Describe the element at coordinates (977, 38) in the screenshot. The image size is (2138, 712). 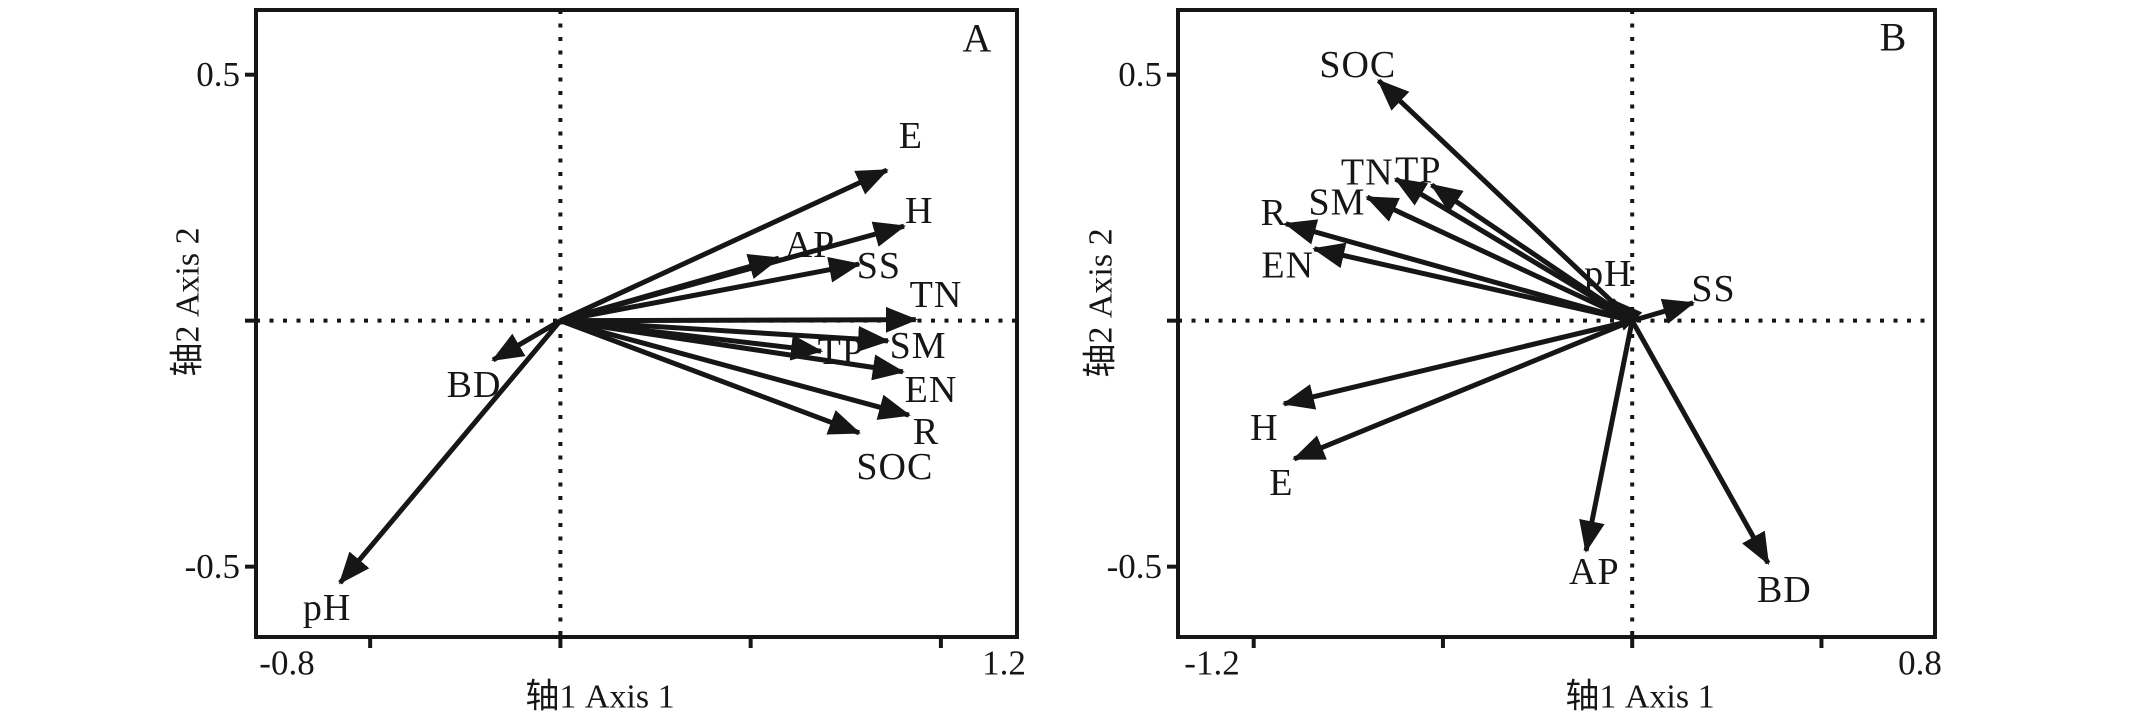
I see `panel-letter: A` at that location.